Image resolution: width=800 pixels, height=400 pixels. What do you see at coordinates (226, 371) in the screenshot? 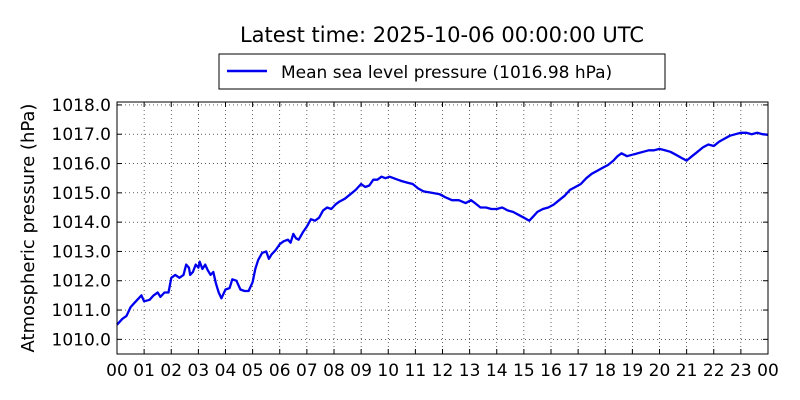
I see `x-tick-label: 04` at bounding box center [226, 371].